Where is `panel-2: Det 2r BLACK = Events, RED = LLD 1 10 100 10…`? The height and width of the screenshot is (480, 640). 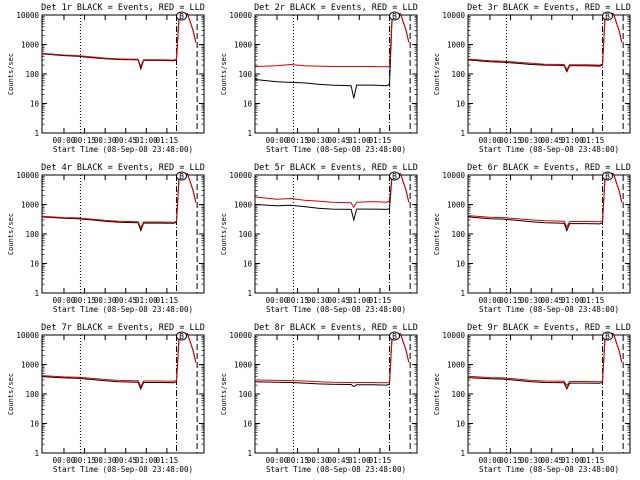 panel-2: Det 2r BLACK = Events, RED = LLD 1 10 100 10… is located at coordinates (319, 78).